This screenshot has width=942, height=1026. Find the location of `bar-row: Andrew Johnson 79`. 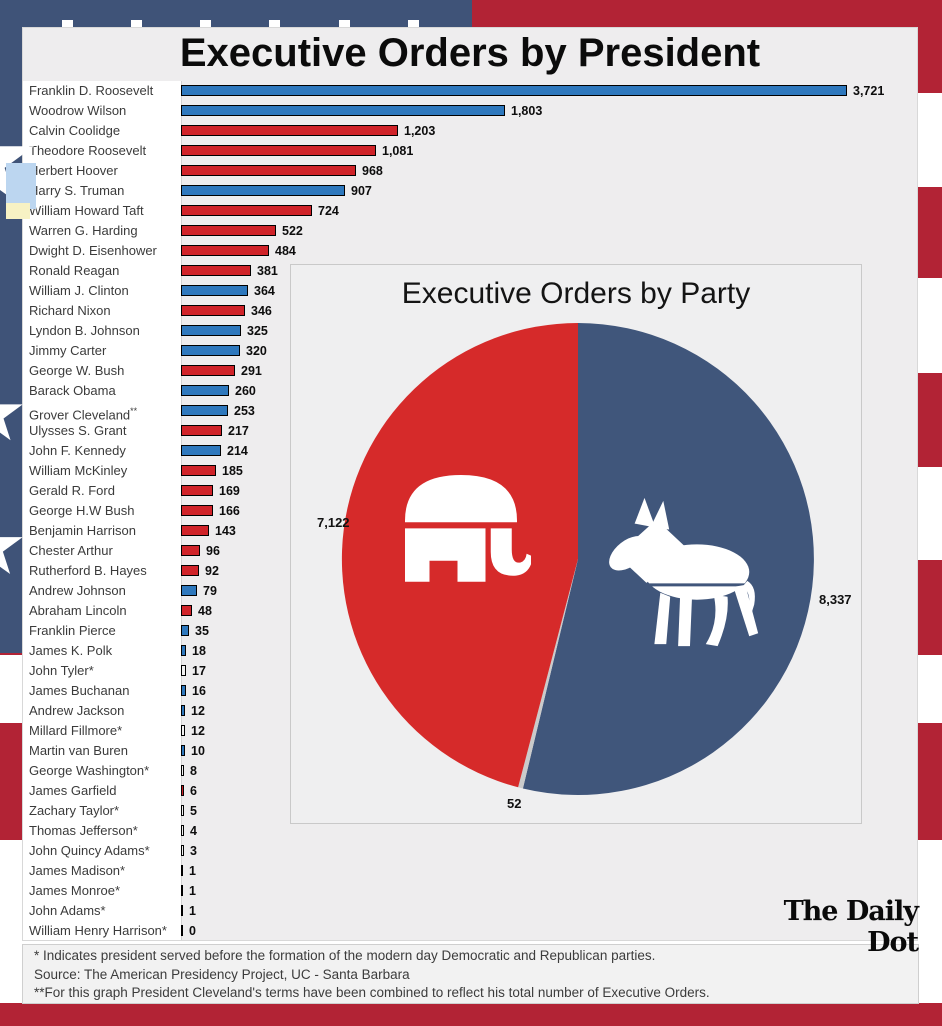

bar-row: Andrew Johnson 79 is located at coordinates (470, 591).